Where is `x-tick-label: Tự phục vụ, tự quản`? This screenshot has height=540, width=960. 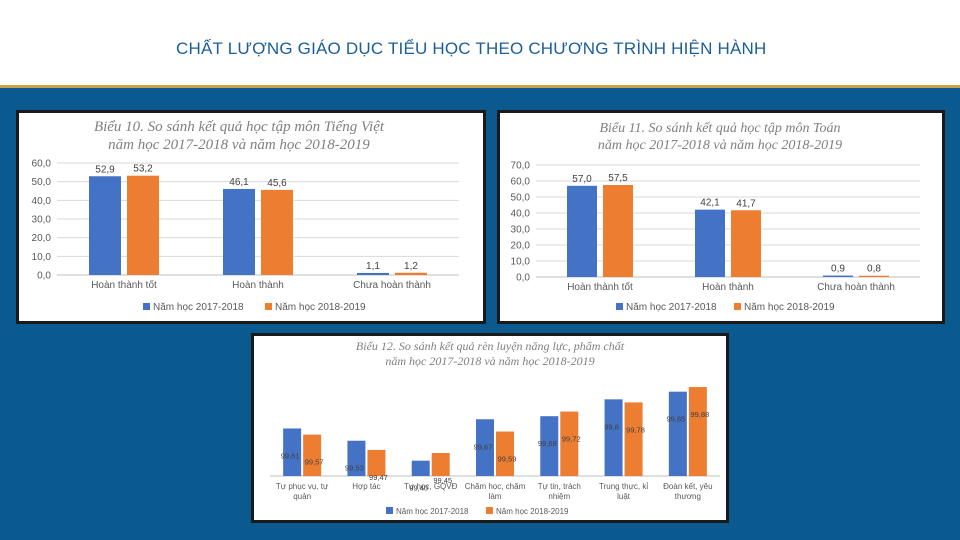
x-tick-label: Tự phục vụ, tự quản is located at coordinates (302, 491).